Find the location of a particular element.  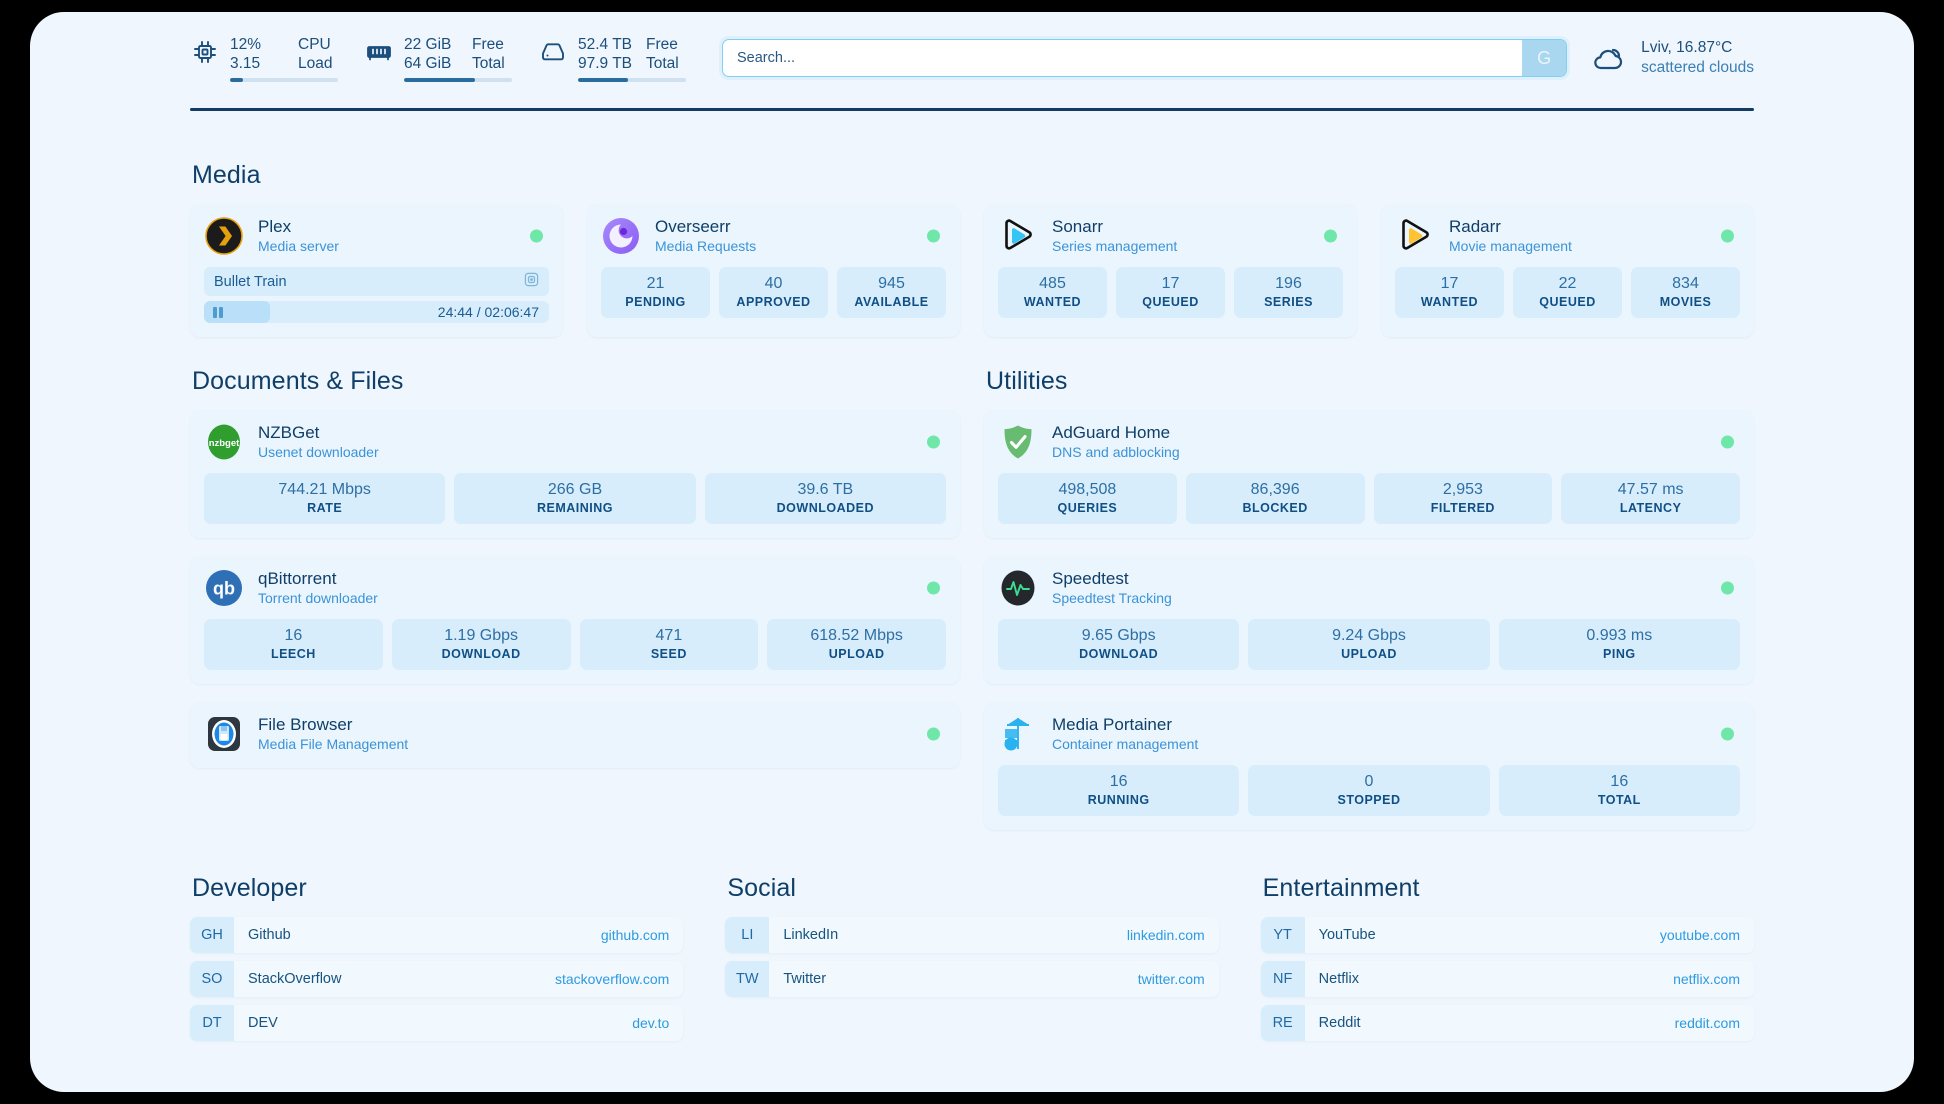

service-header: qb qBittorrent Torrent downloader is located at coordinates (575, 588).